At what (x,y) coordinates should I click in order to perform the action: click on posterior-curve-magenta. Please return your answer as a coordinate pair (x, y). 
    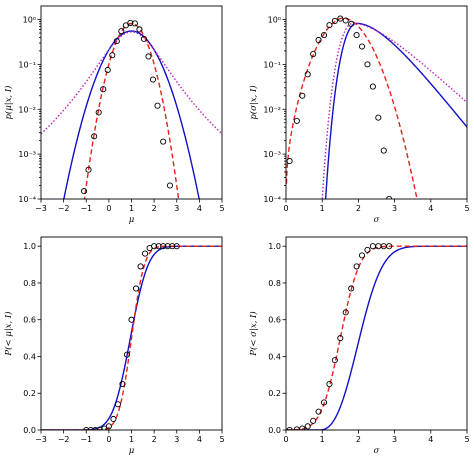
    Looking at the image, I should click on (131, 83).